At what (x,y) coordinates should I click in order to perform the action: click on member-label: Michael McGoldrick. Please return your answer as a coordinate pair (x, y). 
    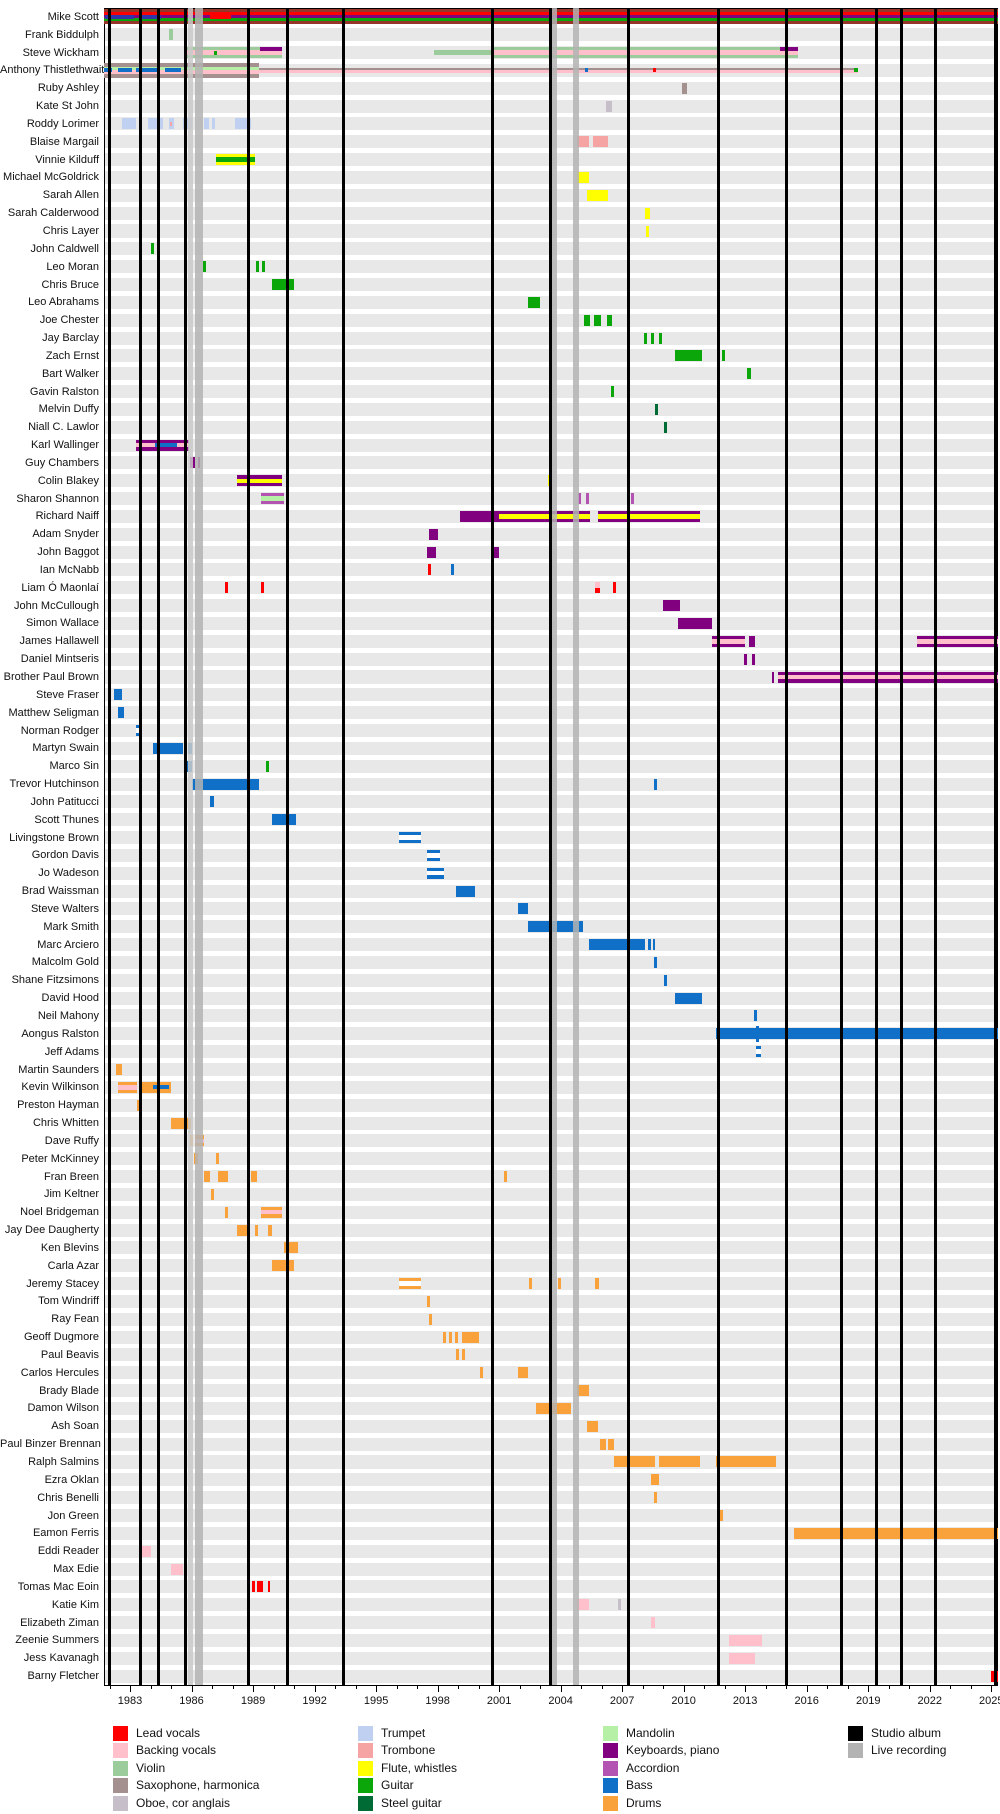
    Looking at the image, I should click on (51, 177).